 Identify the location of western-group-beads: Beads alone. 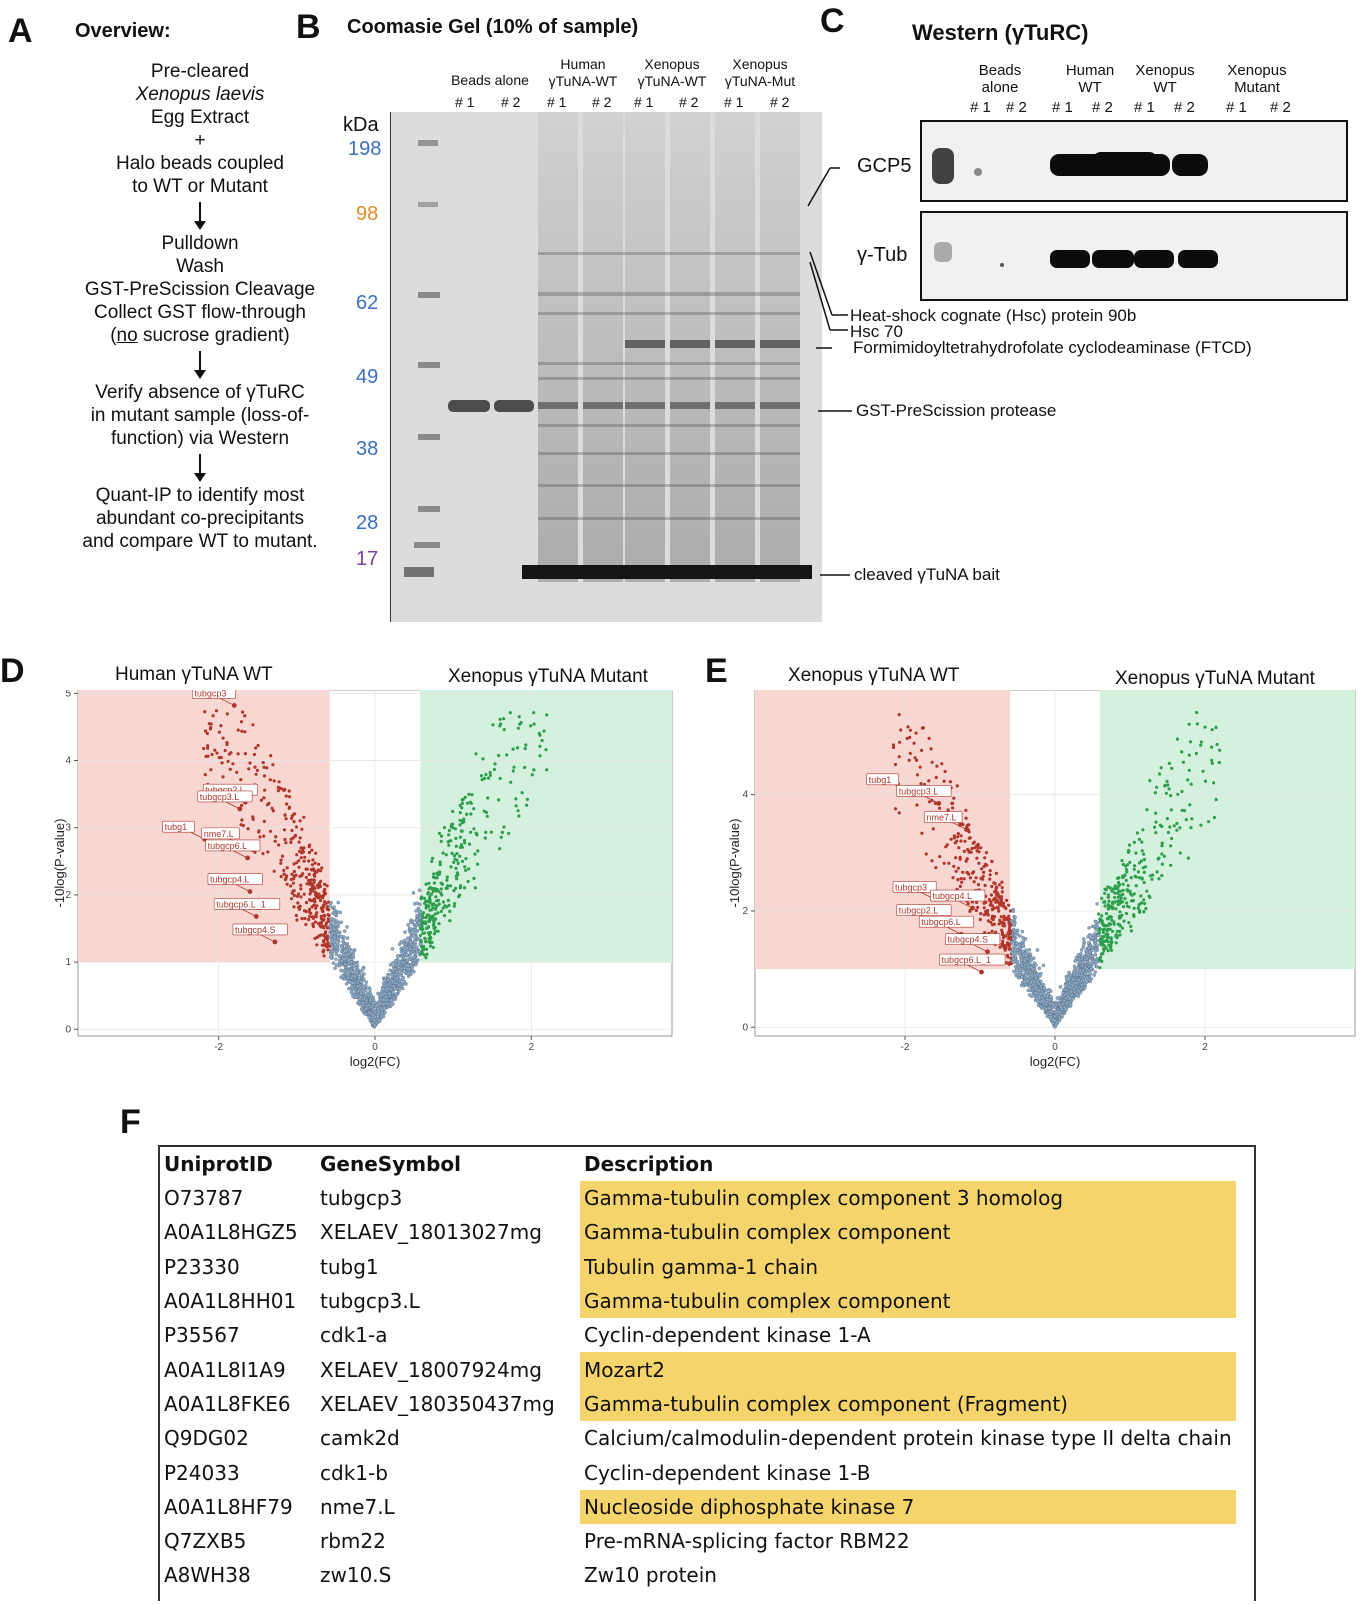
(1000, 79).